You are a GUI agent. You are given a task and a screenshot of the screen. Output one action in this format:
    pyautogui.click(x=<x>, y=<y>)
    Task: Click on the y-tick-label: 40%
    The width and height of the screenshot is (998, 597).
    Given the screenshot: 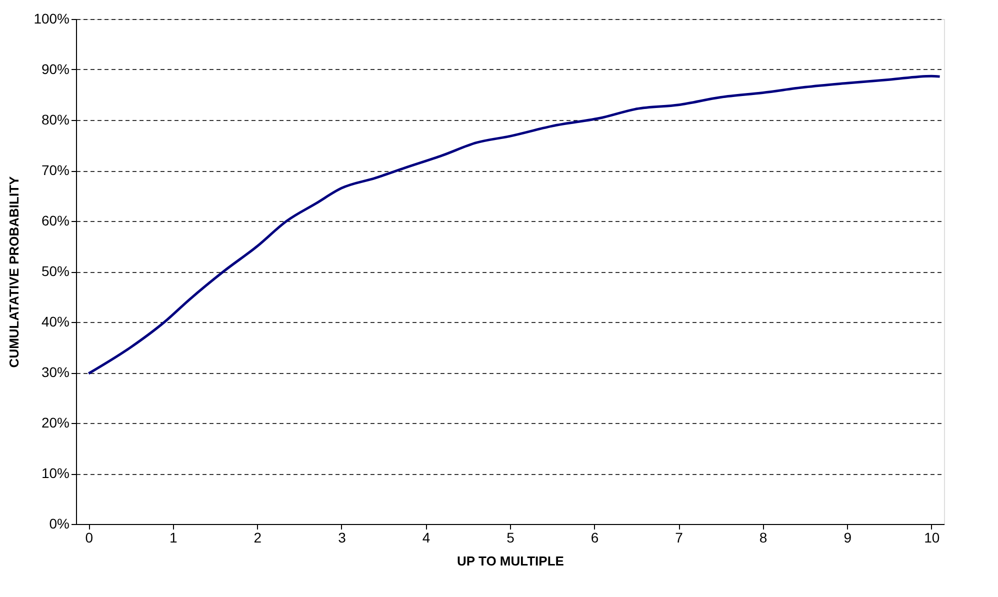 What is the action you would take?
    pyautogui.click(x=55, y=322)
    